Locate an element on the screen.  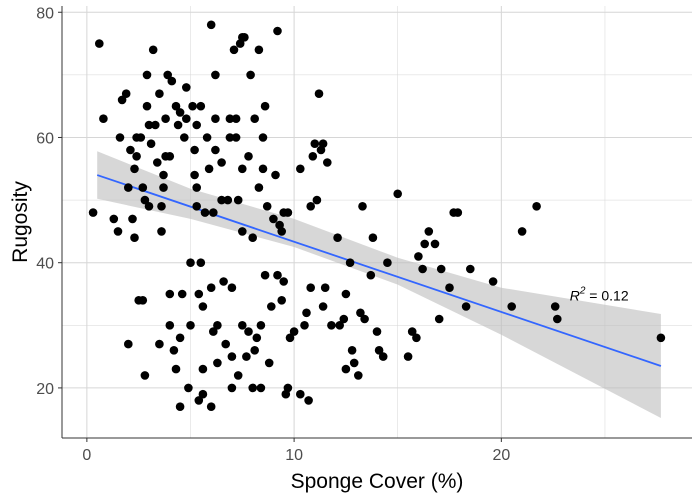
y-tick-label: 40 is located at coordinates (45, 264).